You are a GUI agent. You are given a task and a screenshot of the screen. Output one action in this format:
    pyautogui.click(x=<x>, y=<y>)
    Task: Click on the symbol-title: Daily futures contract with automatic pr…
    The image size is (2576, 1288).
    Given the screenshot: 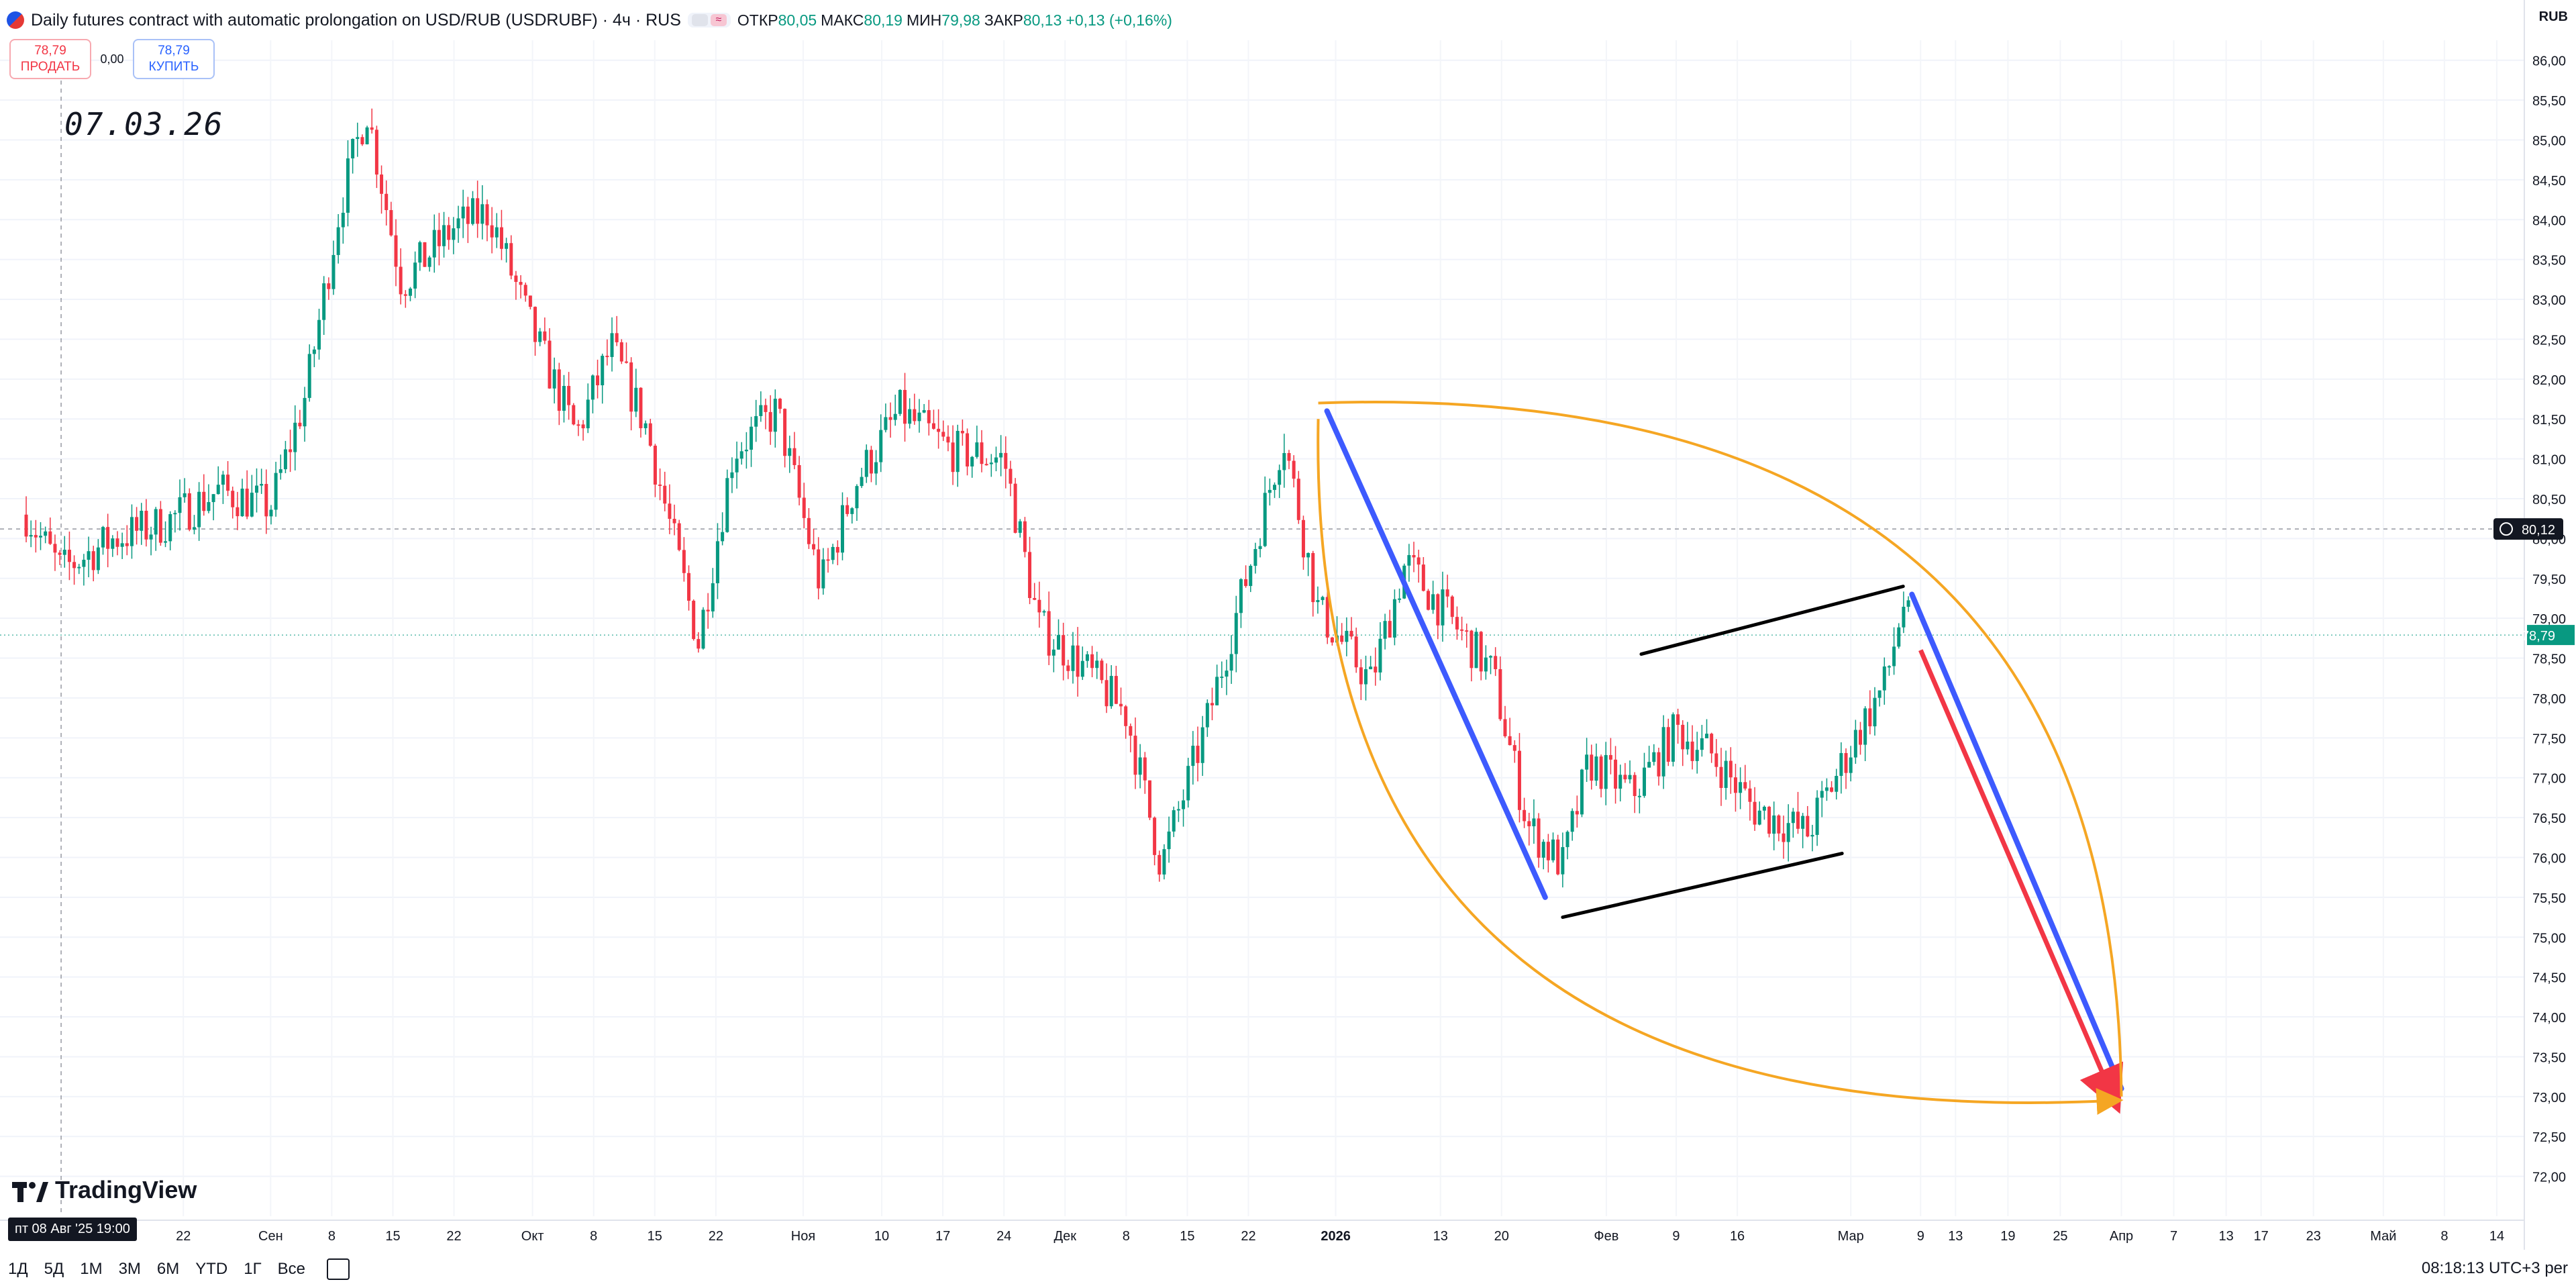 What is the action you would take?
    pyautogui.click(x=356, y=20)
    